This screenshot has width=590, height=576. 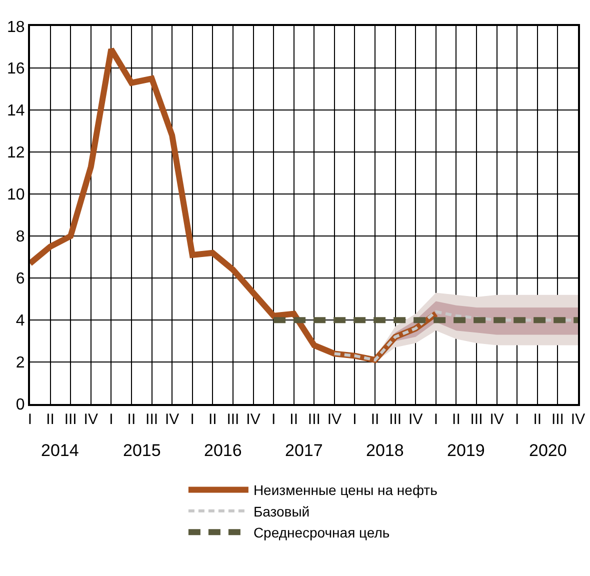 I want to click on y-tick-label: 12, so click(x=16, y=153).